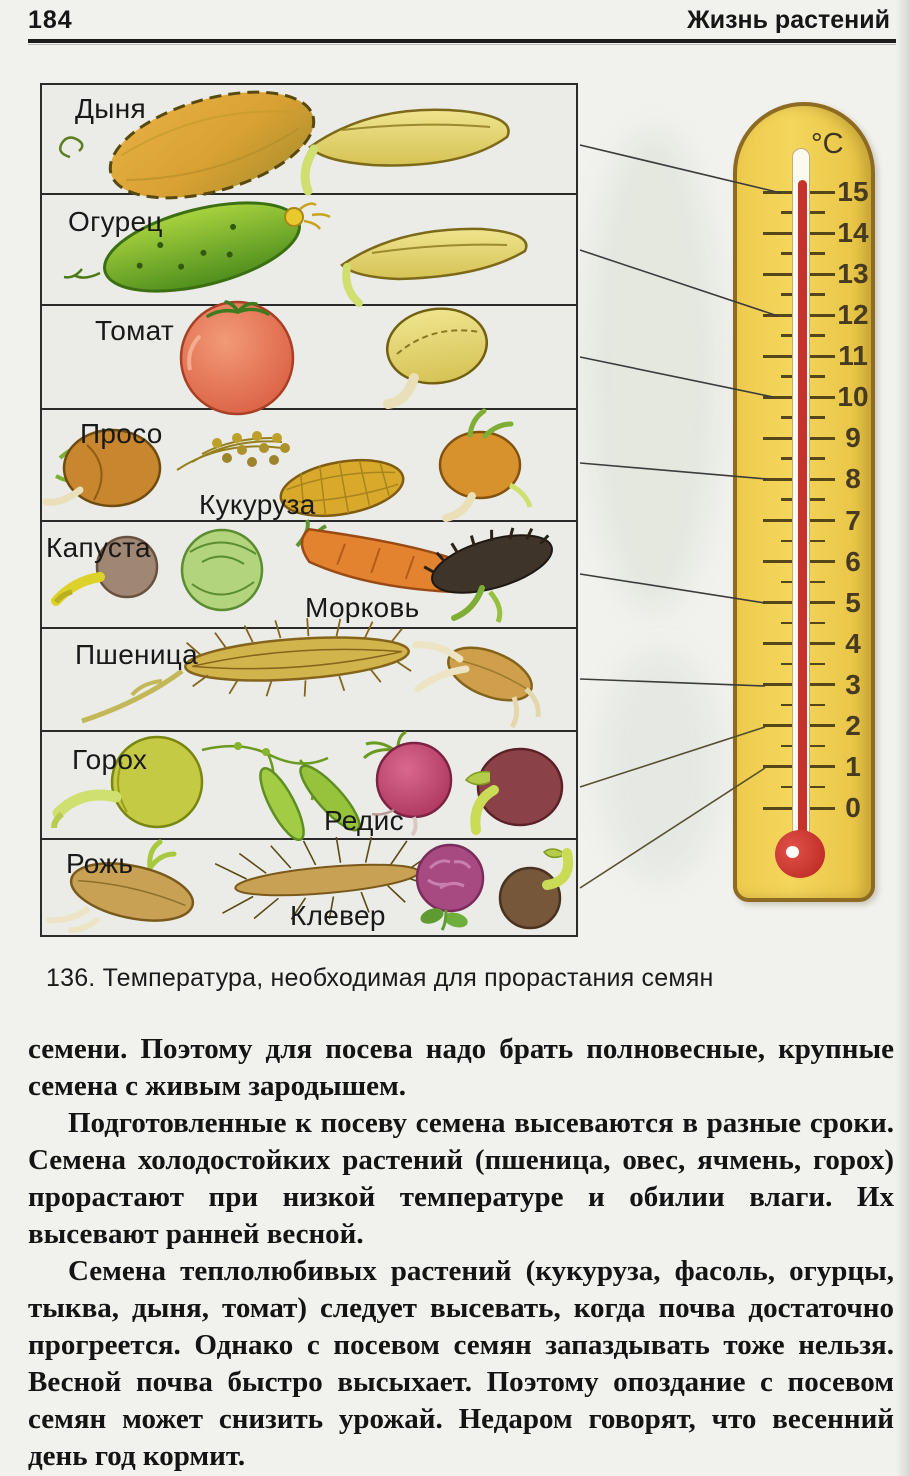  I want to click on table-row: Рожь Клевер, so click(309, 885).